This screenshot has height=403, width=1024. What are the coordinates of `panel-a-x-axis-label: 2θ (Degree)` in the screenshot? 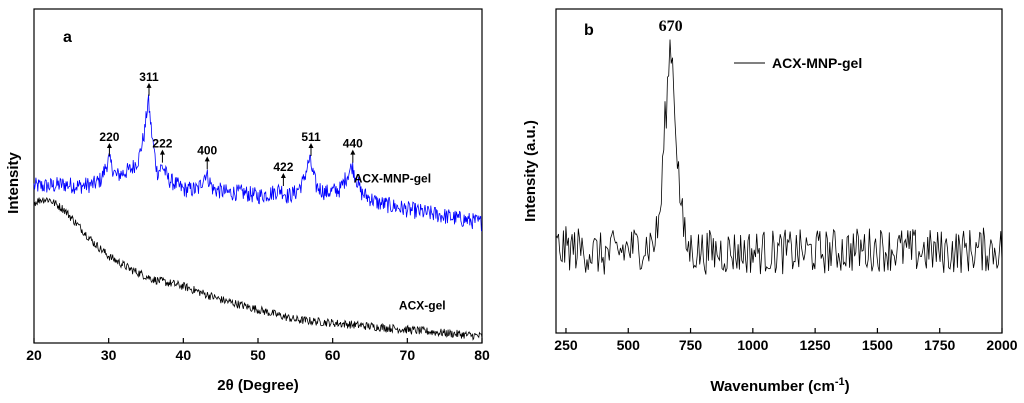 It's located at (257, 385).